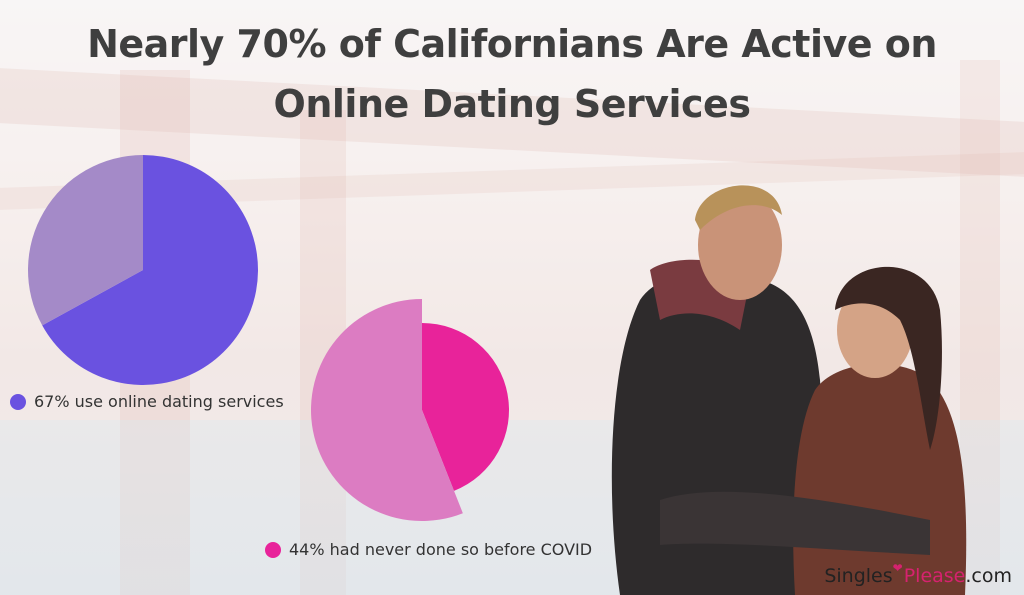 This screenshot has height=595, width=1024. Describe the element at coordinates (858, 576) in the screenshot. I see `brand-text-singles: Singles` at that location.